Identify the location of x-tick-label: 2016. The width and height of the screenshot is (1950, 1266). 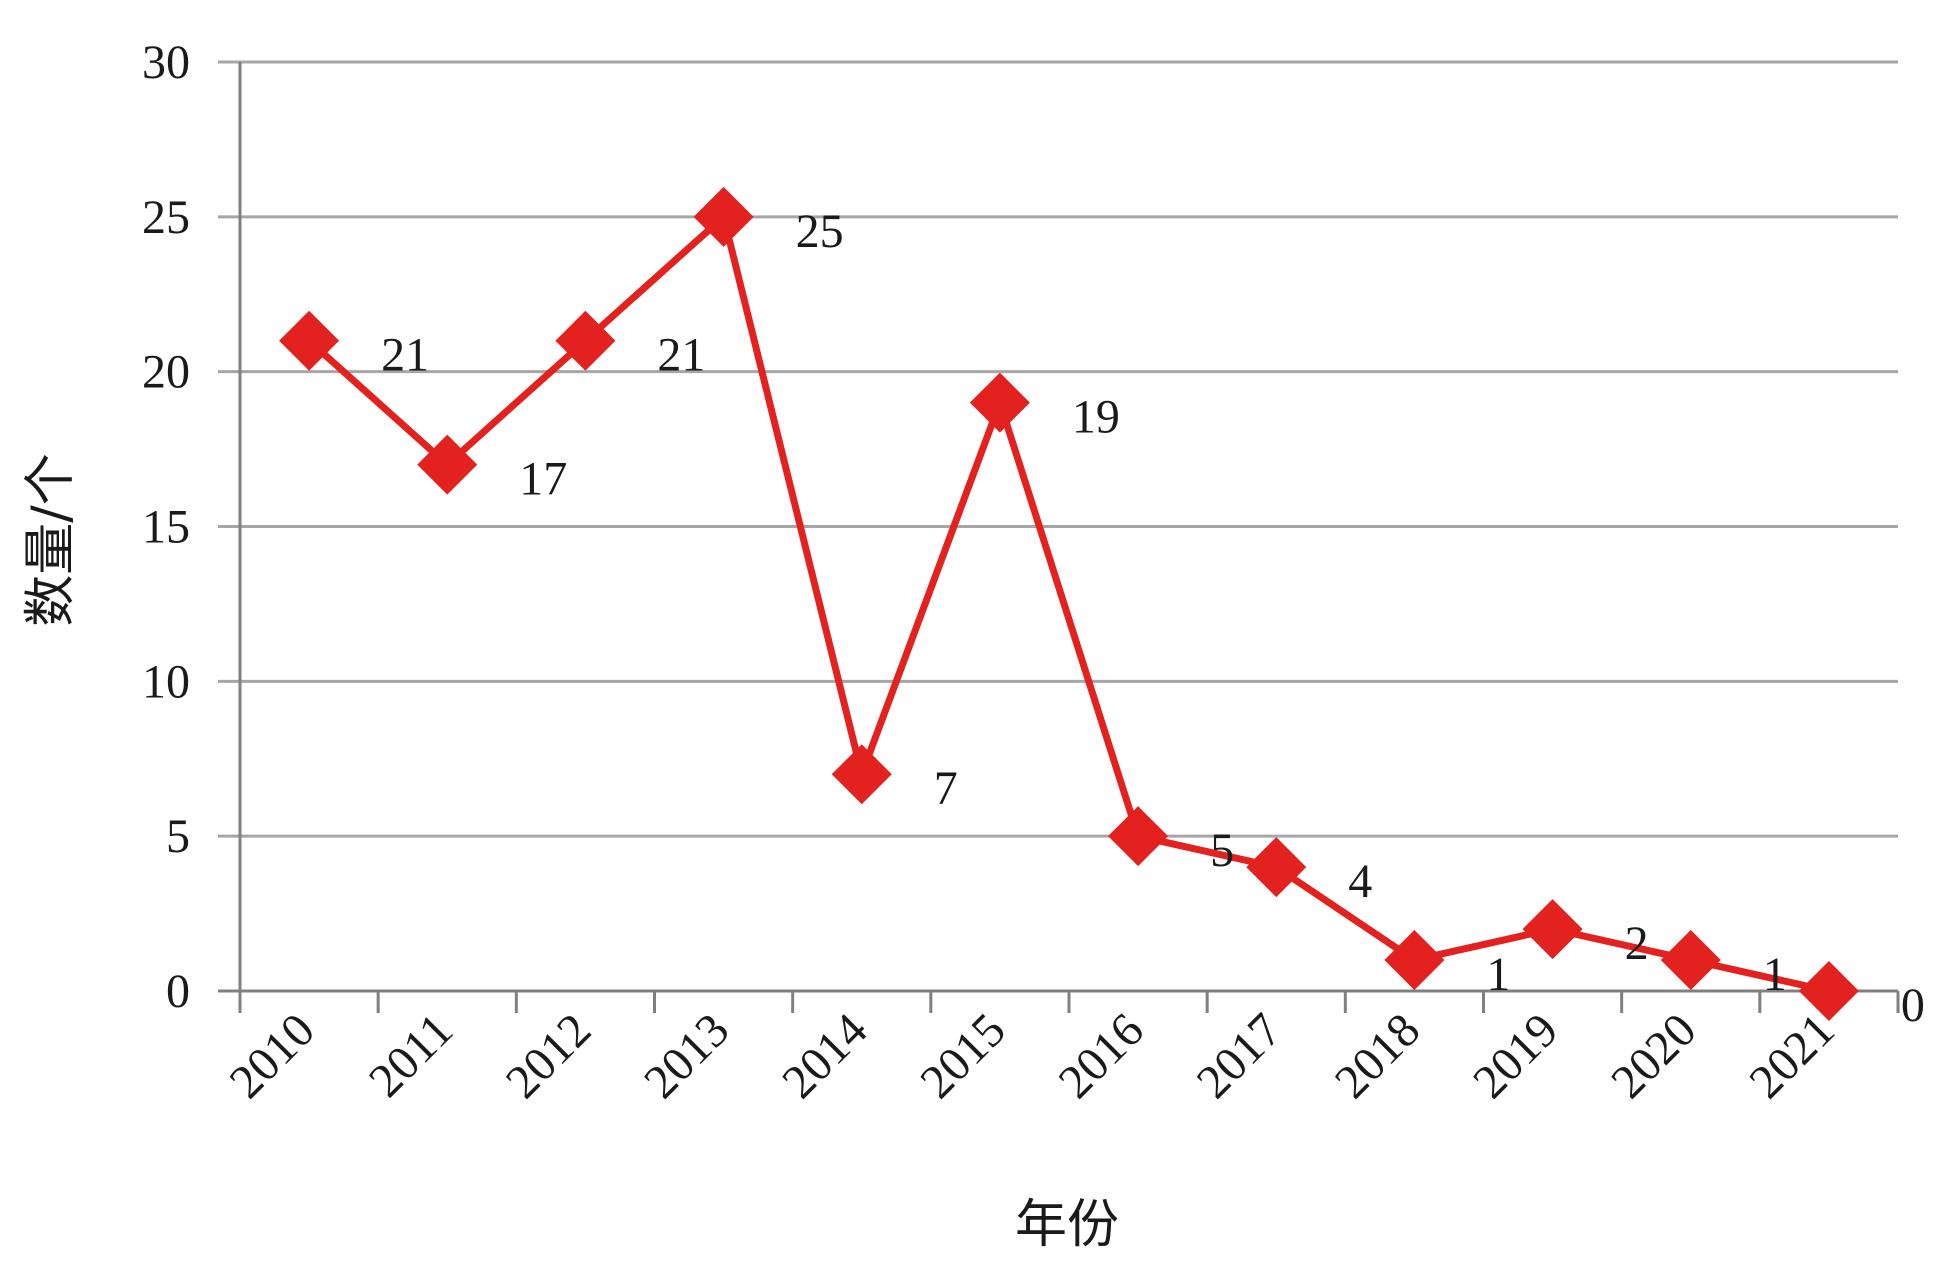
(1101, 1055).